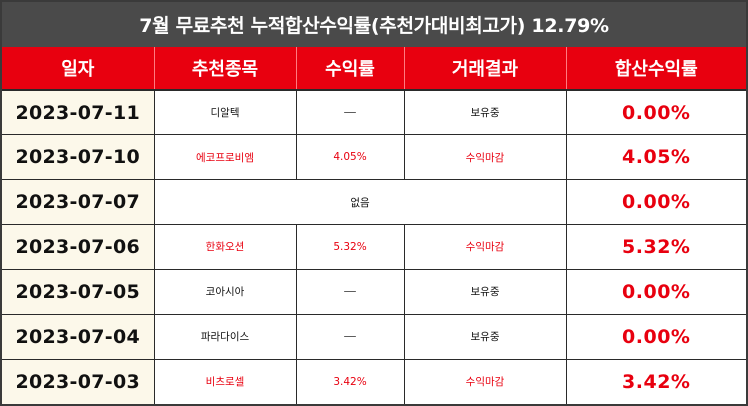 Image resolution: width=748 pixels, height=406 pixels. What do you see at coordinates (225, 113) in the screenshot?
I see `cell-stock: 디알텍` at bounding box center [225, 113].